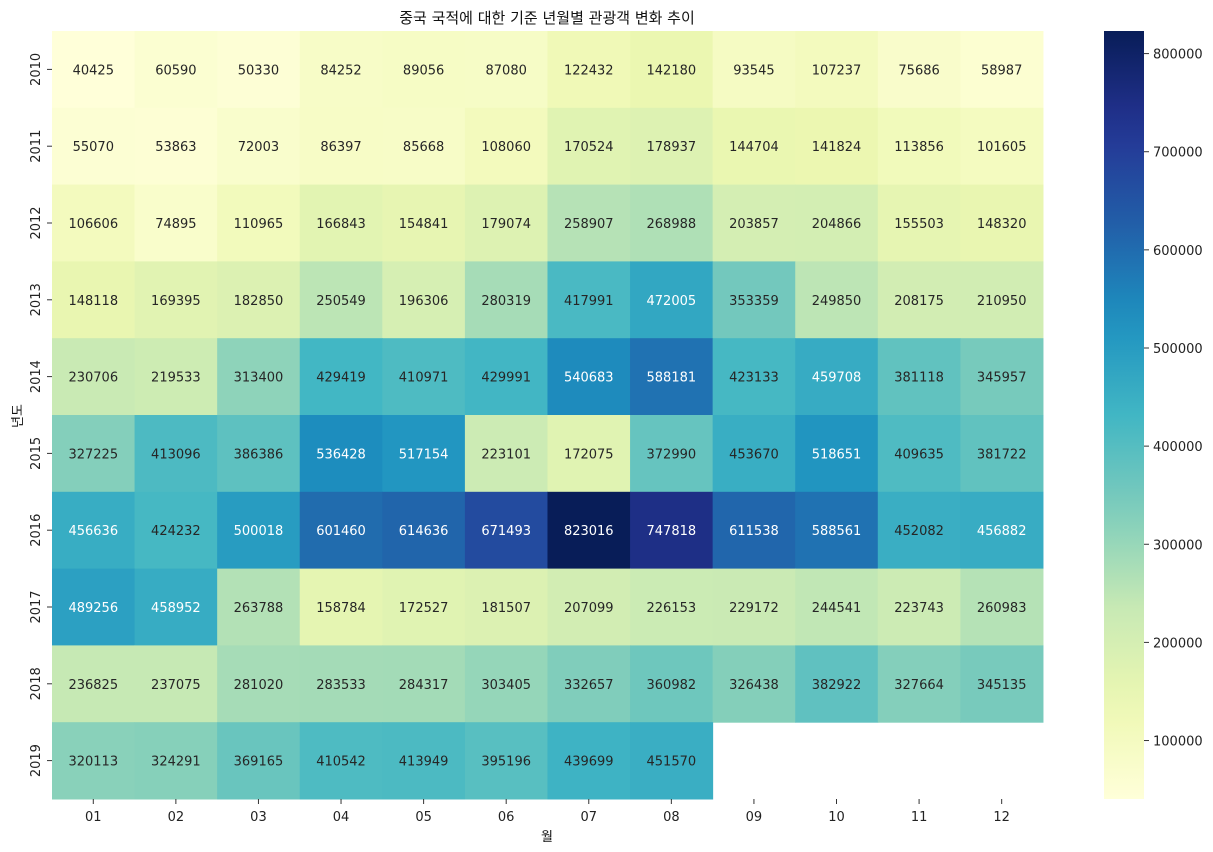  What do you see at coordinates (423, 817) in the screenshot?
I see `x-tick-label: 05` at bounding box center [423, 817].